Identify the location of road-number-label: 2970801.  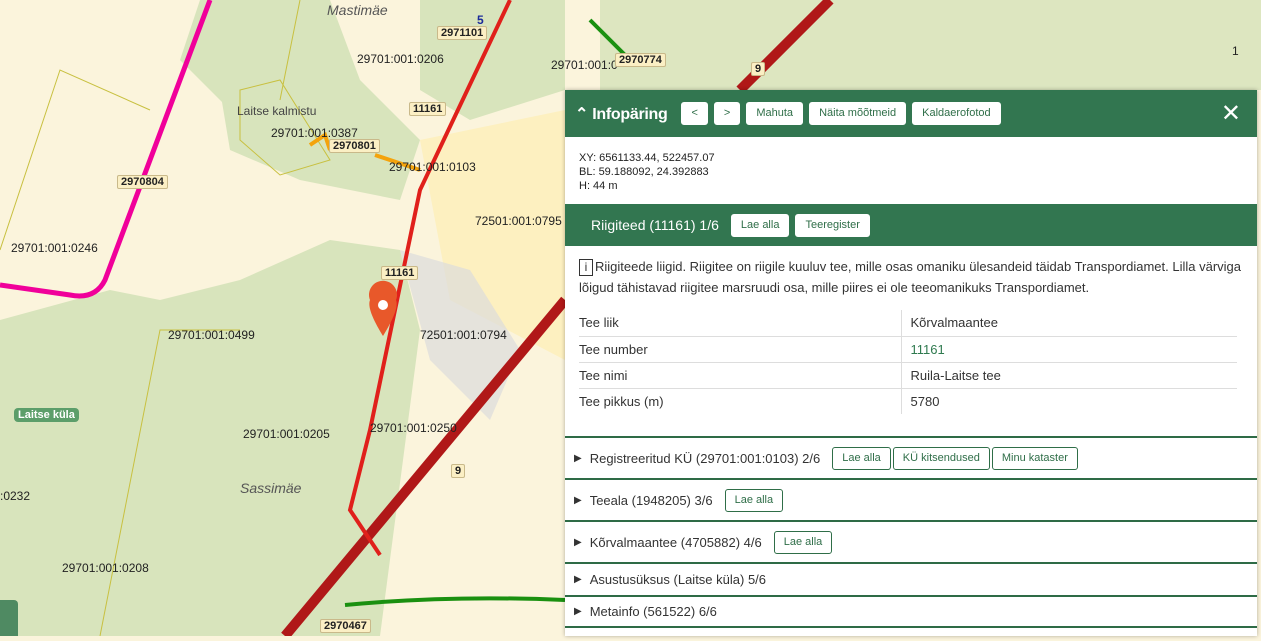
(354, 146).